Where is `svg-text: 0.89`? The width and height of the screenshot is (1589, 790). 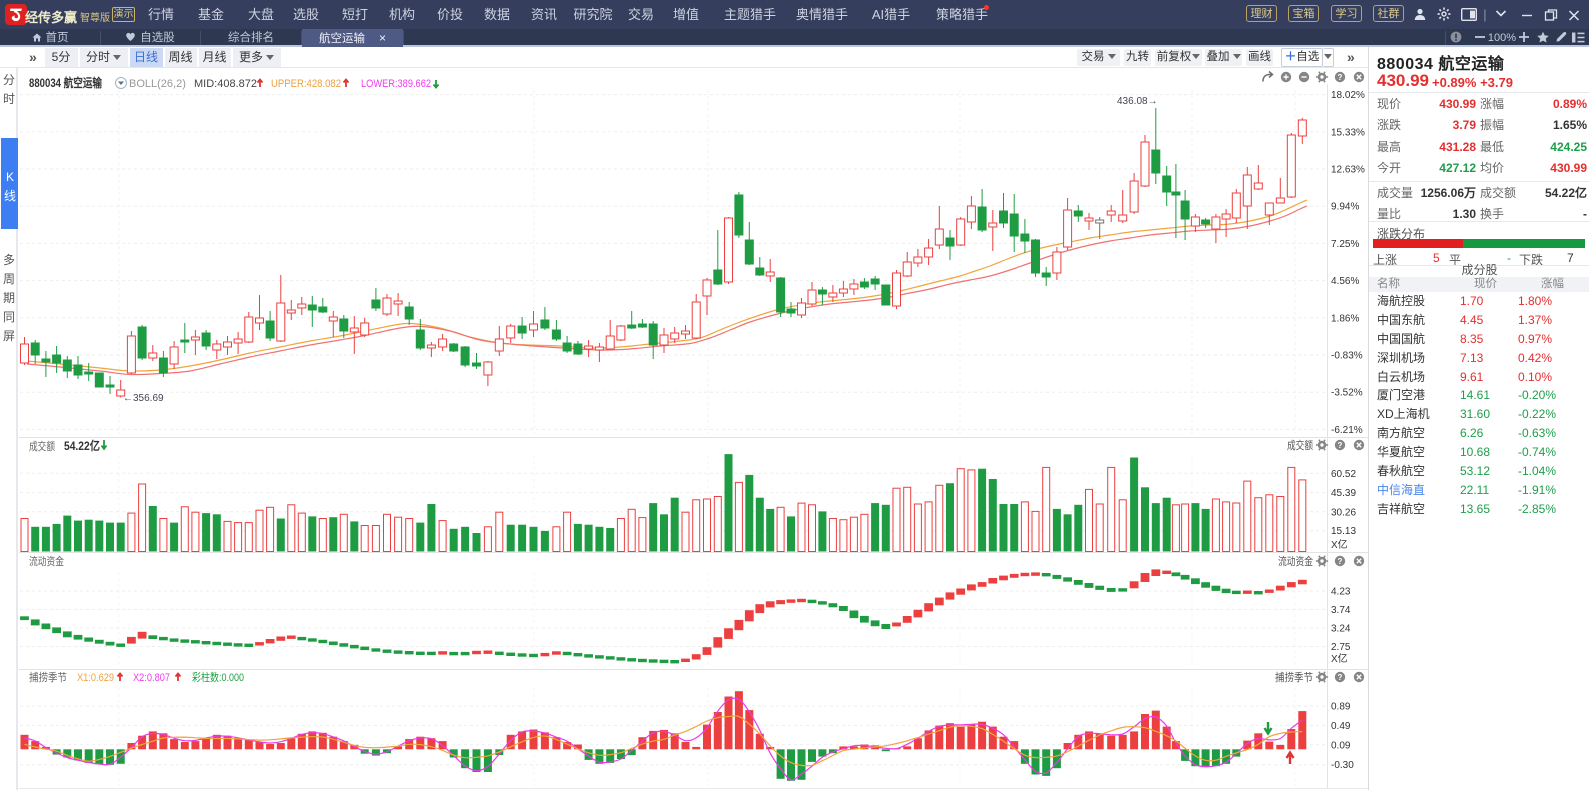 svg-text: 0.89 is located at coordinates (1341, 707).